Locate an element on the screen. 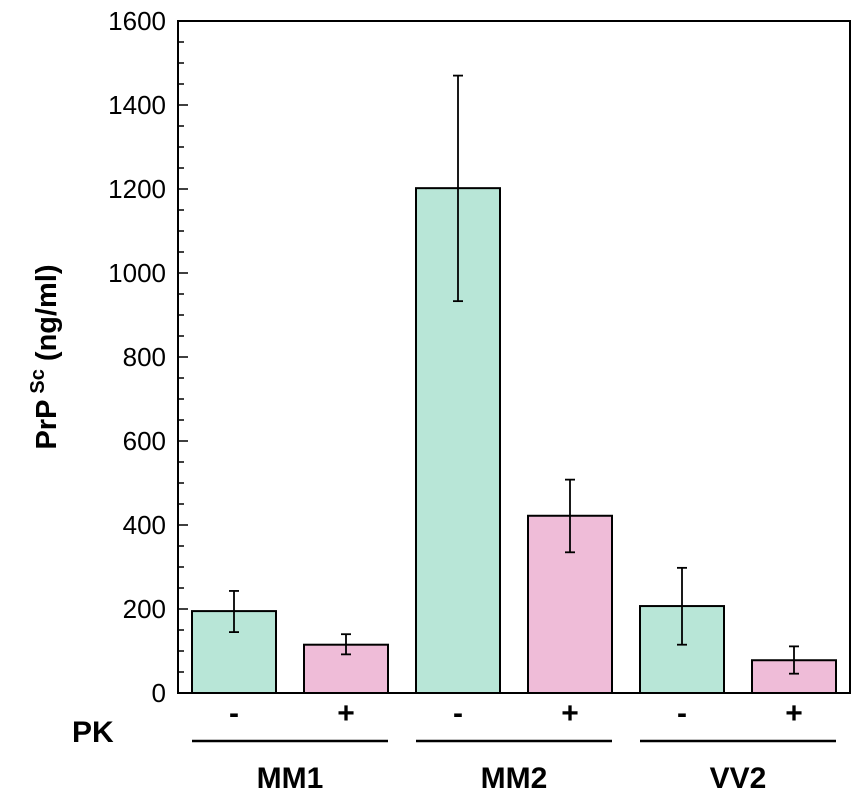  y-axis-tick-labels: 0 200 400 600 800 1000 1200 1400 1600 is located at coordinates (137, 357).